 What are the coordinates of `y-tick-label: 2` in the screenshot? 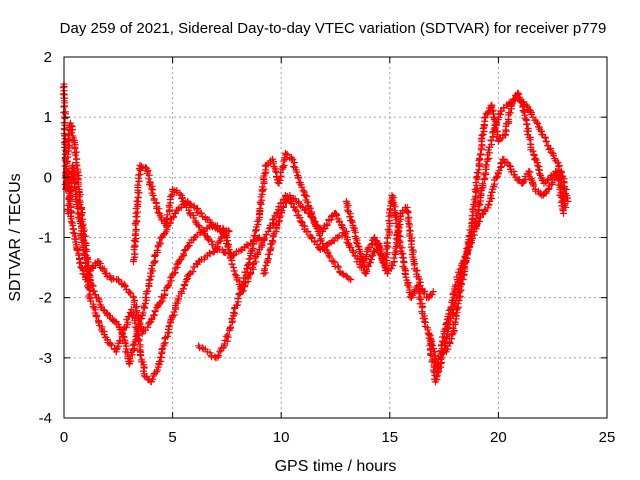 It's located at (48, 57).